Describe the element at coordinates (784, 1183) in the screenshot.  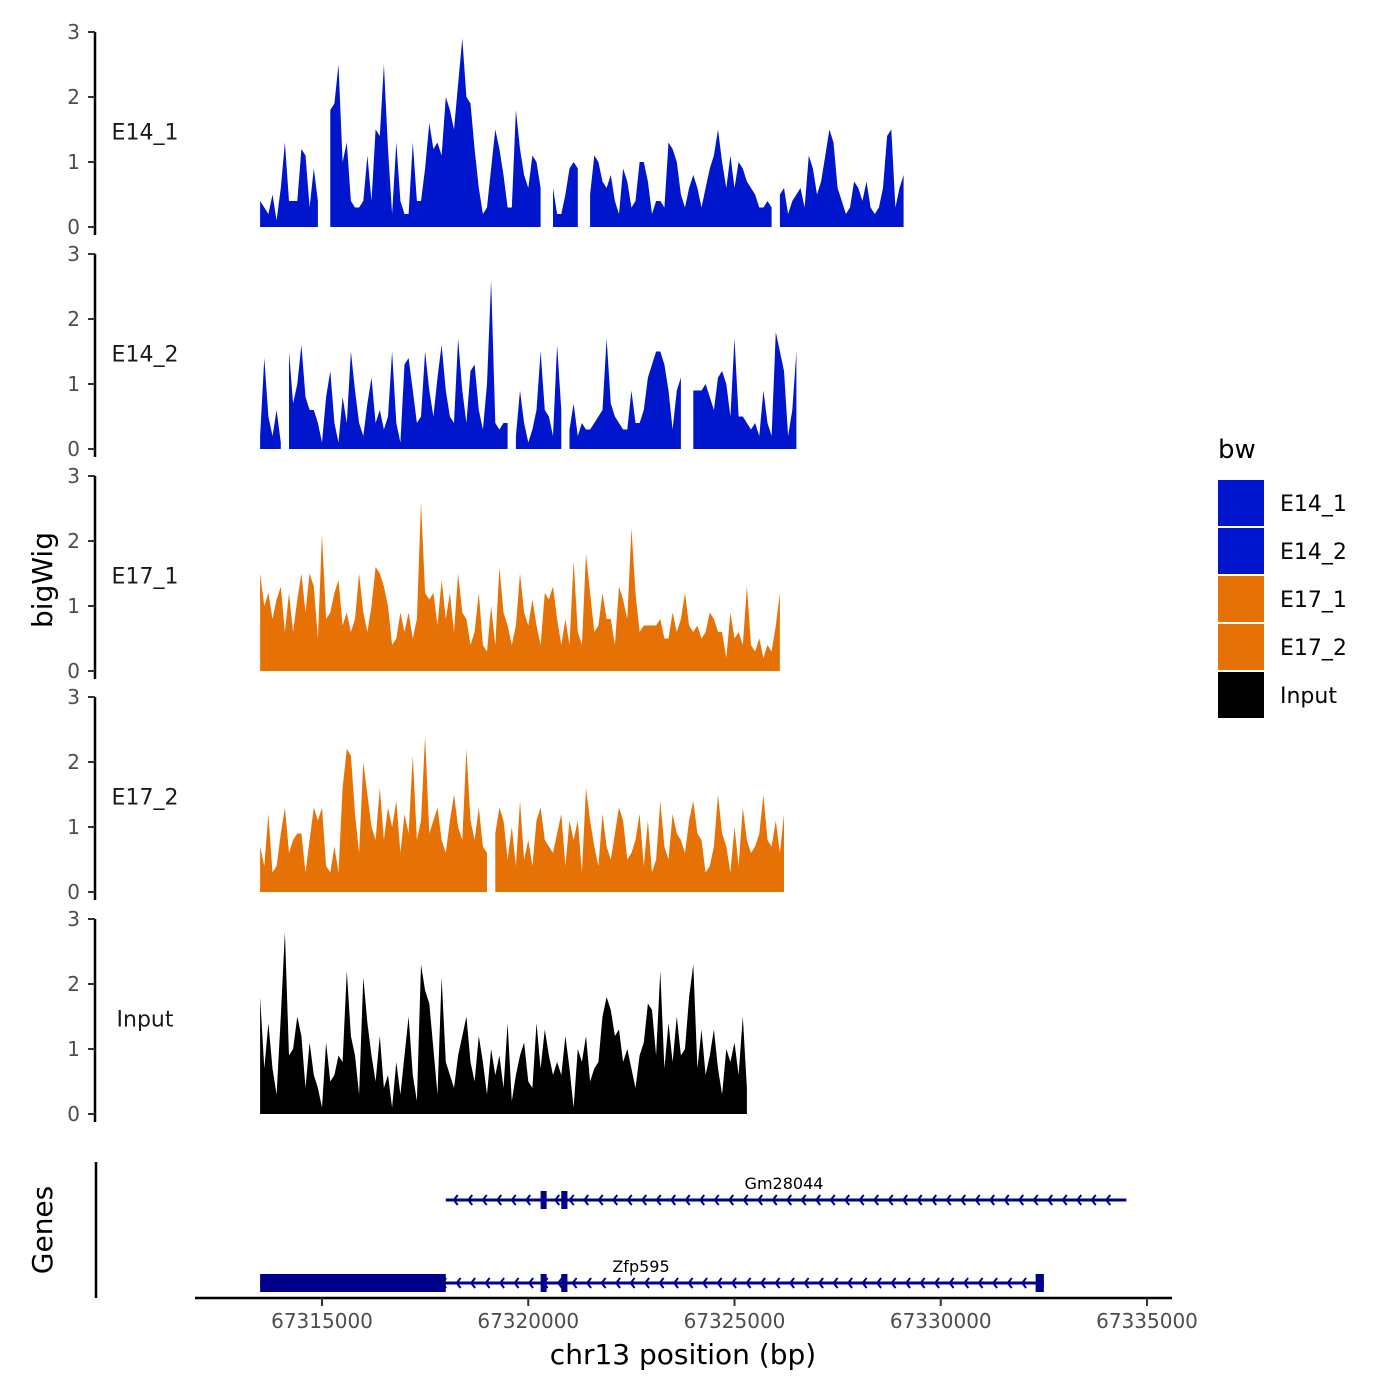
I see `gene-label: Gm28044` at that location.